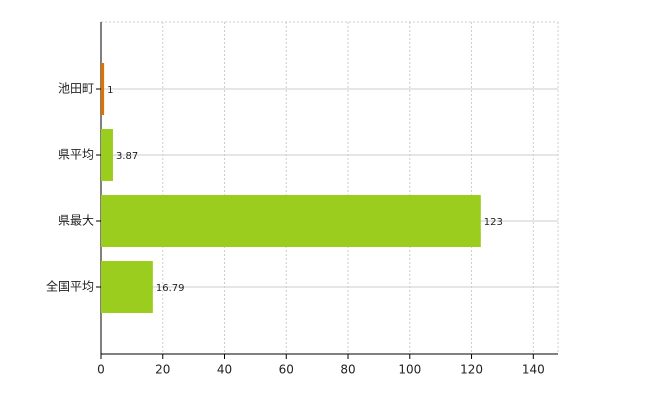 This screenshot has width=650, height=400. I want to click on value-label: 16.79, so click(170, 288).